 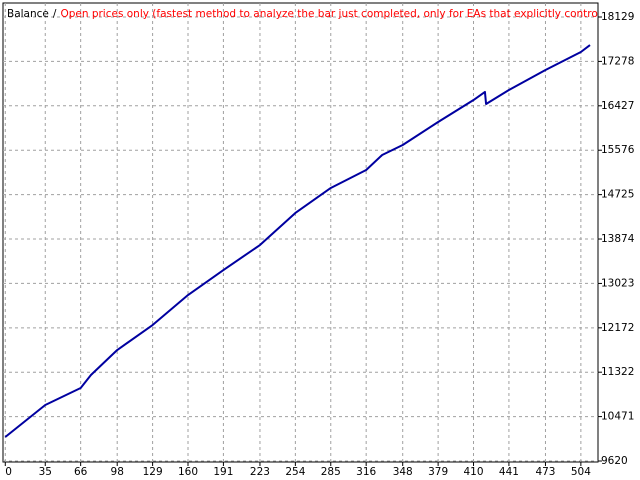 What do you see at coordinates (617, 61) in the screenshot?
I see `y-tick-label: 17278` at bounding box center [617, 61].